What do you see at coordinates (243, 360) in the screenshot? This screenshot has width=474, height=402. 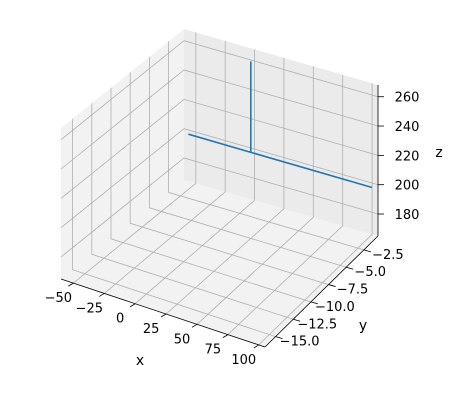 I see `x-tick-label: 100` at bounding box center [243, 360].